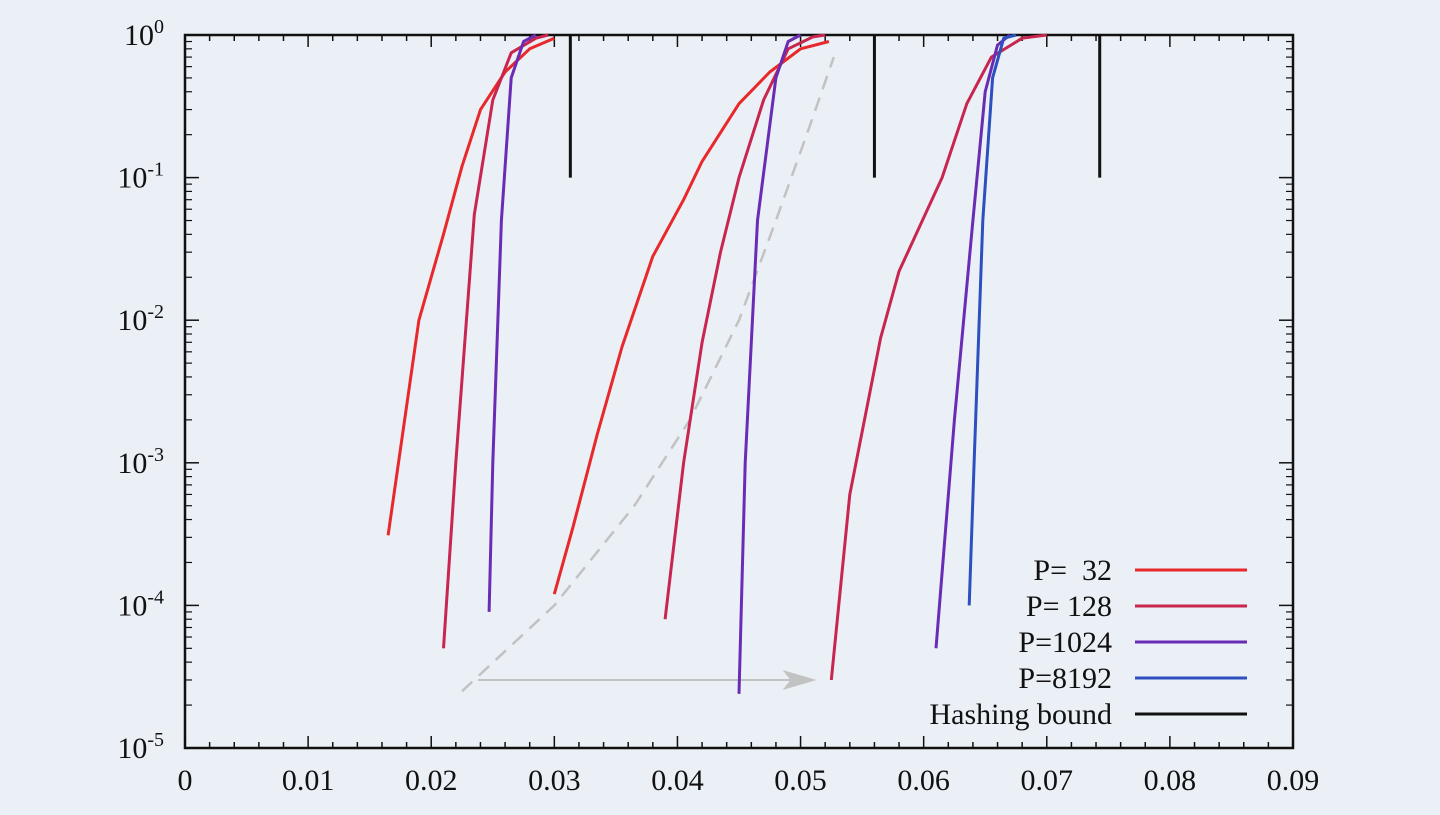  What do you see at coordinates (431, 780) in the screenshot?
I see `x-tick-label: 0.02` at bounding box center [431, 780].